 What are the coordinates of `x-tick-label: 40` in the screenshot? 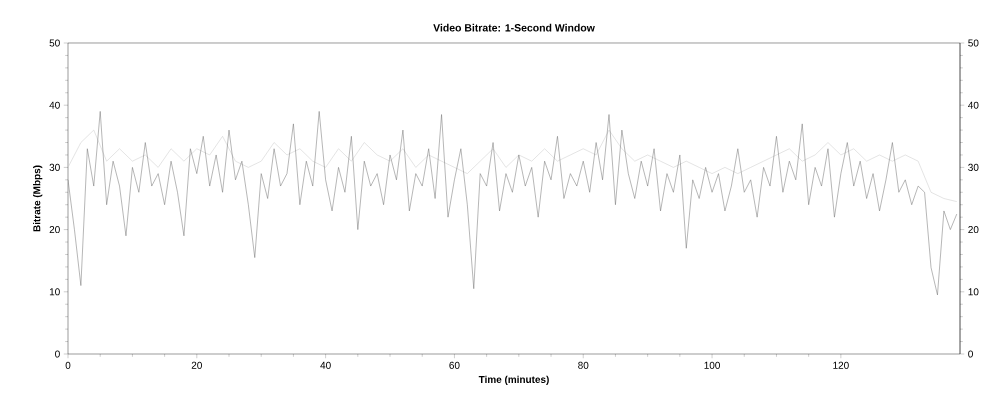 It's located at (325, 365).